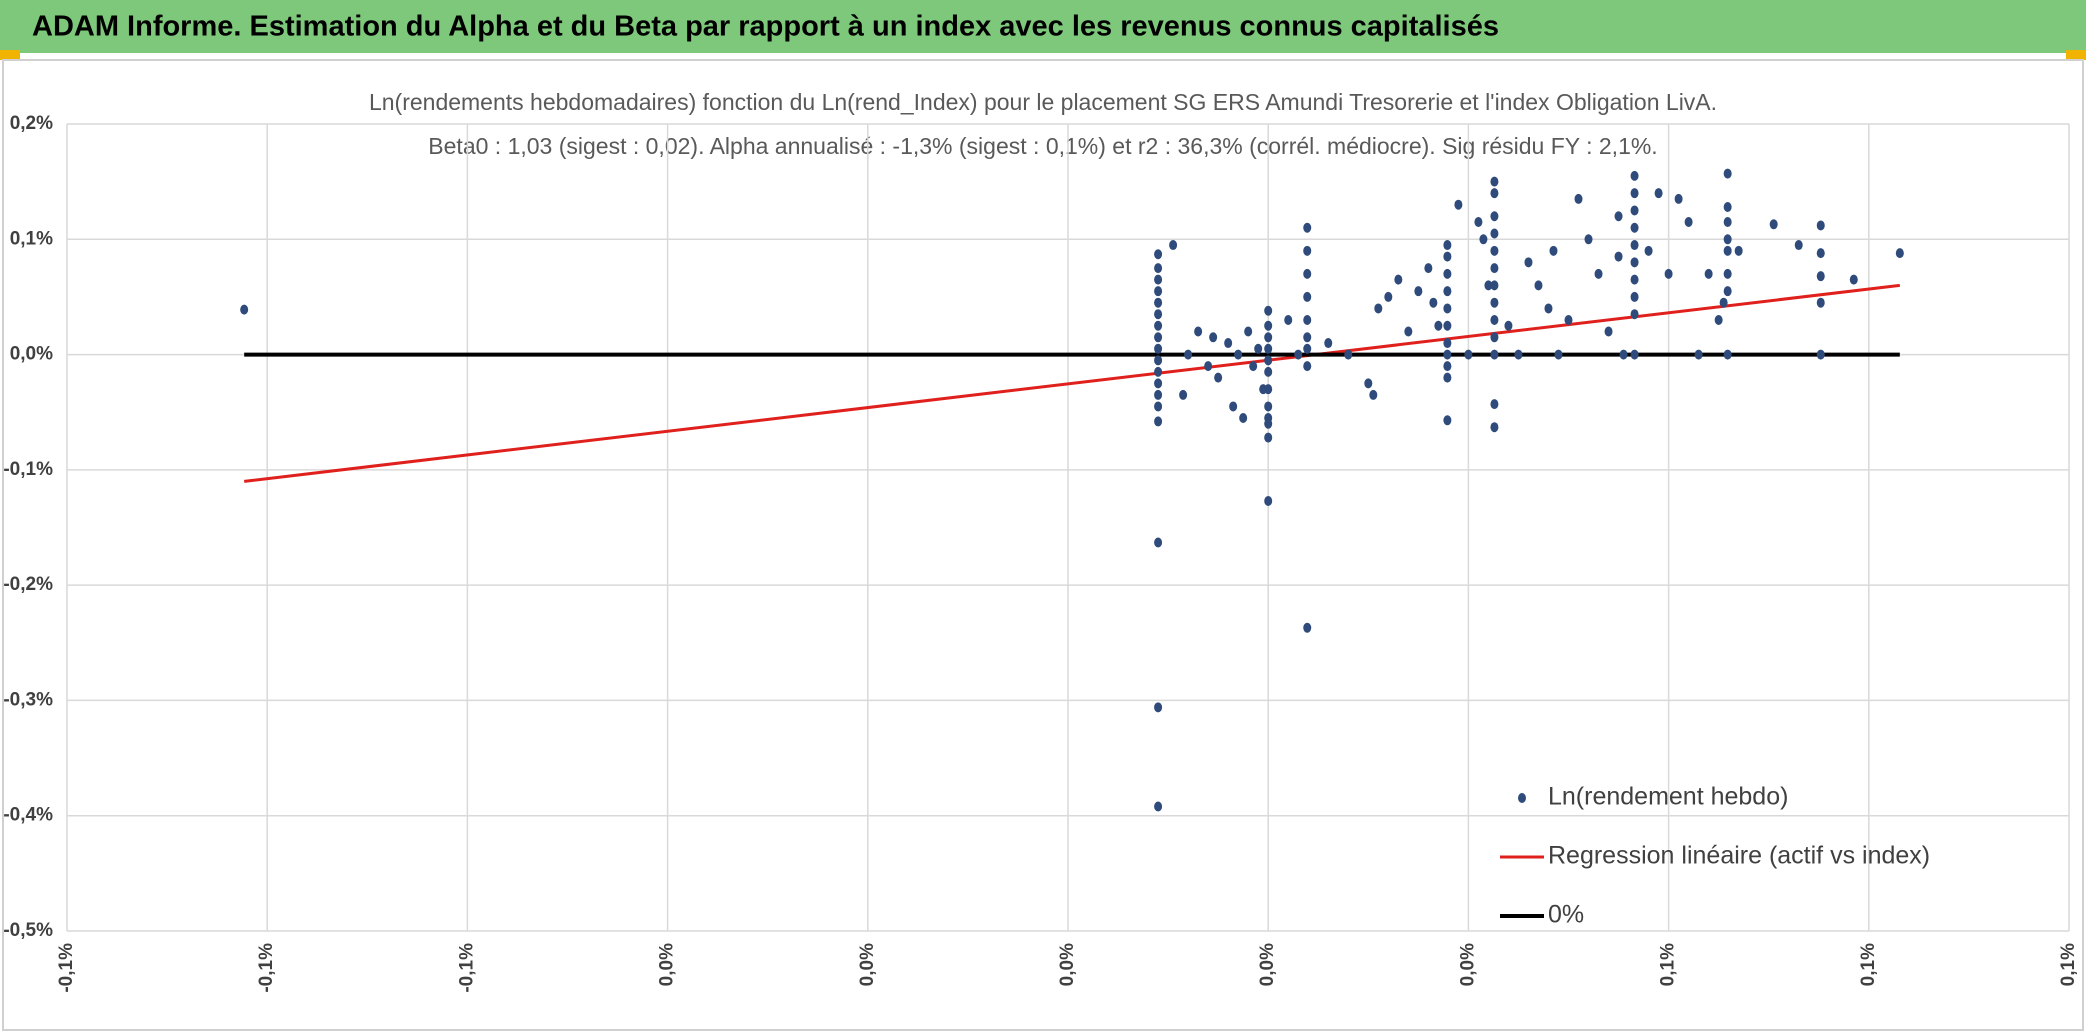 This screenshot has width=2086, height=1035. I want to click on x-tick-label: 0,0%, so click(1467, 964).